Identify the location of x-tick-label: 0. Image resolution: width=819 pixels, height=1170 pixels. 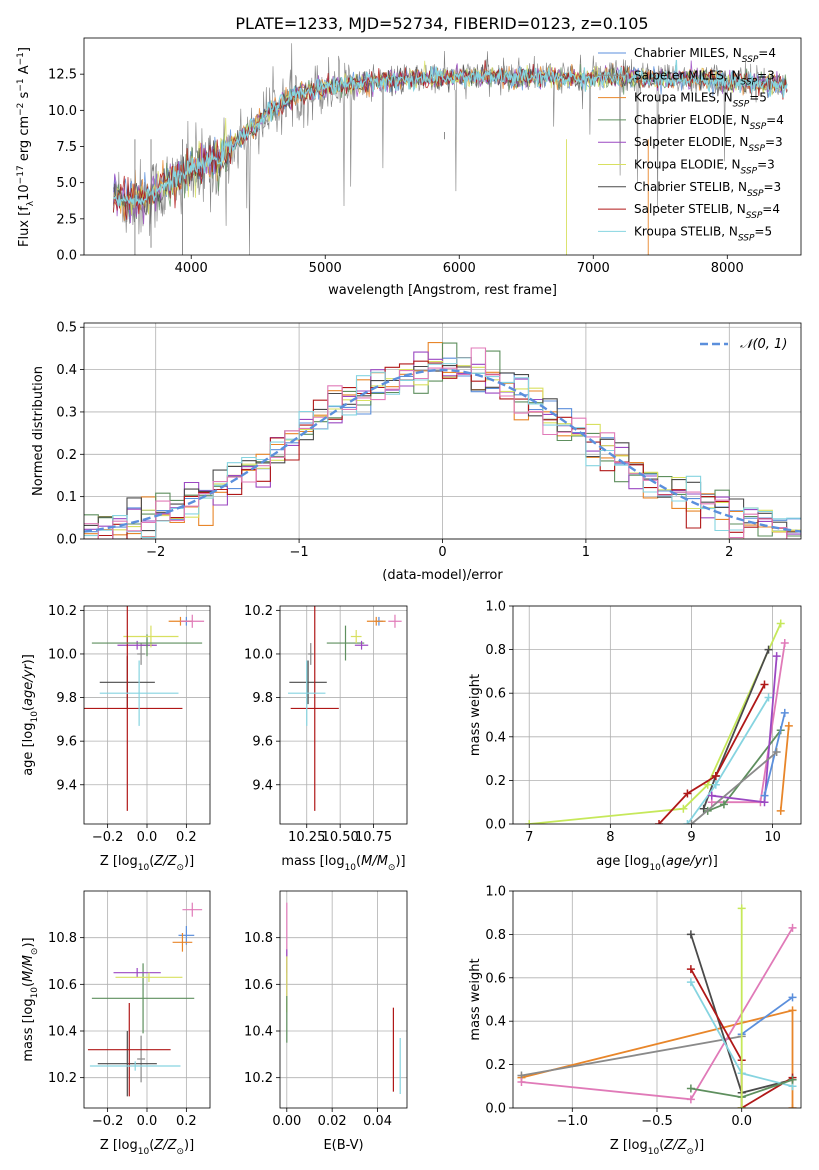
(442, 552).